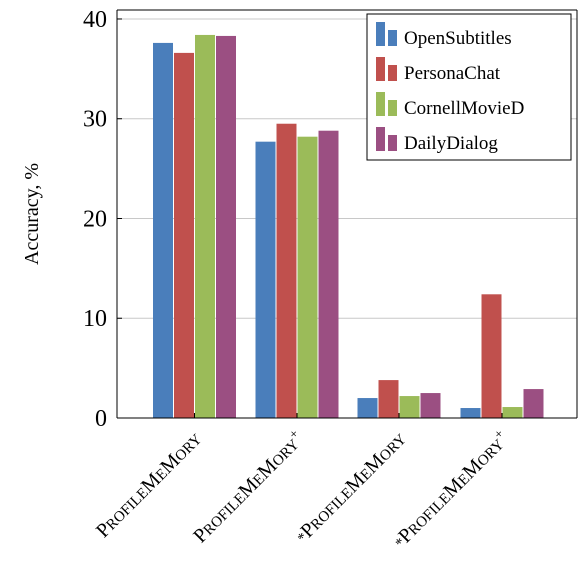 The height and width of the screenshot is (585, 578). What do you see at coordinates (247, 486) in the screenshot?
I see `x-tick-label: PROFILEMEMORY+` at bounding box center [247, 486].